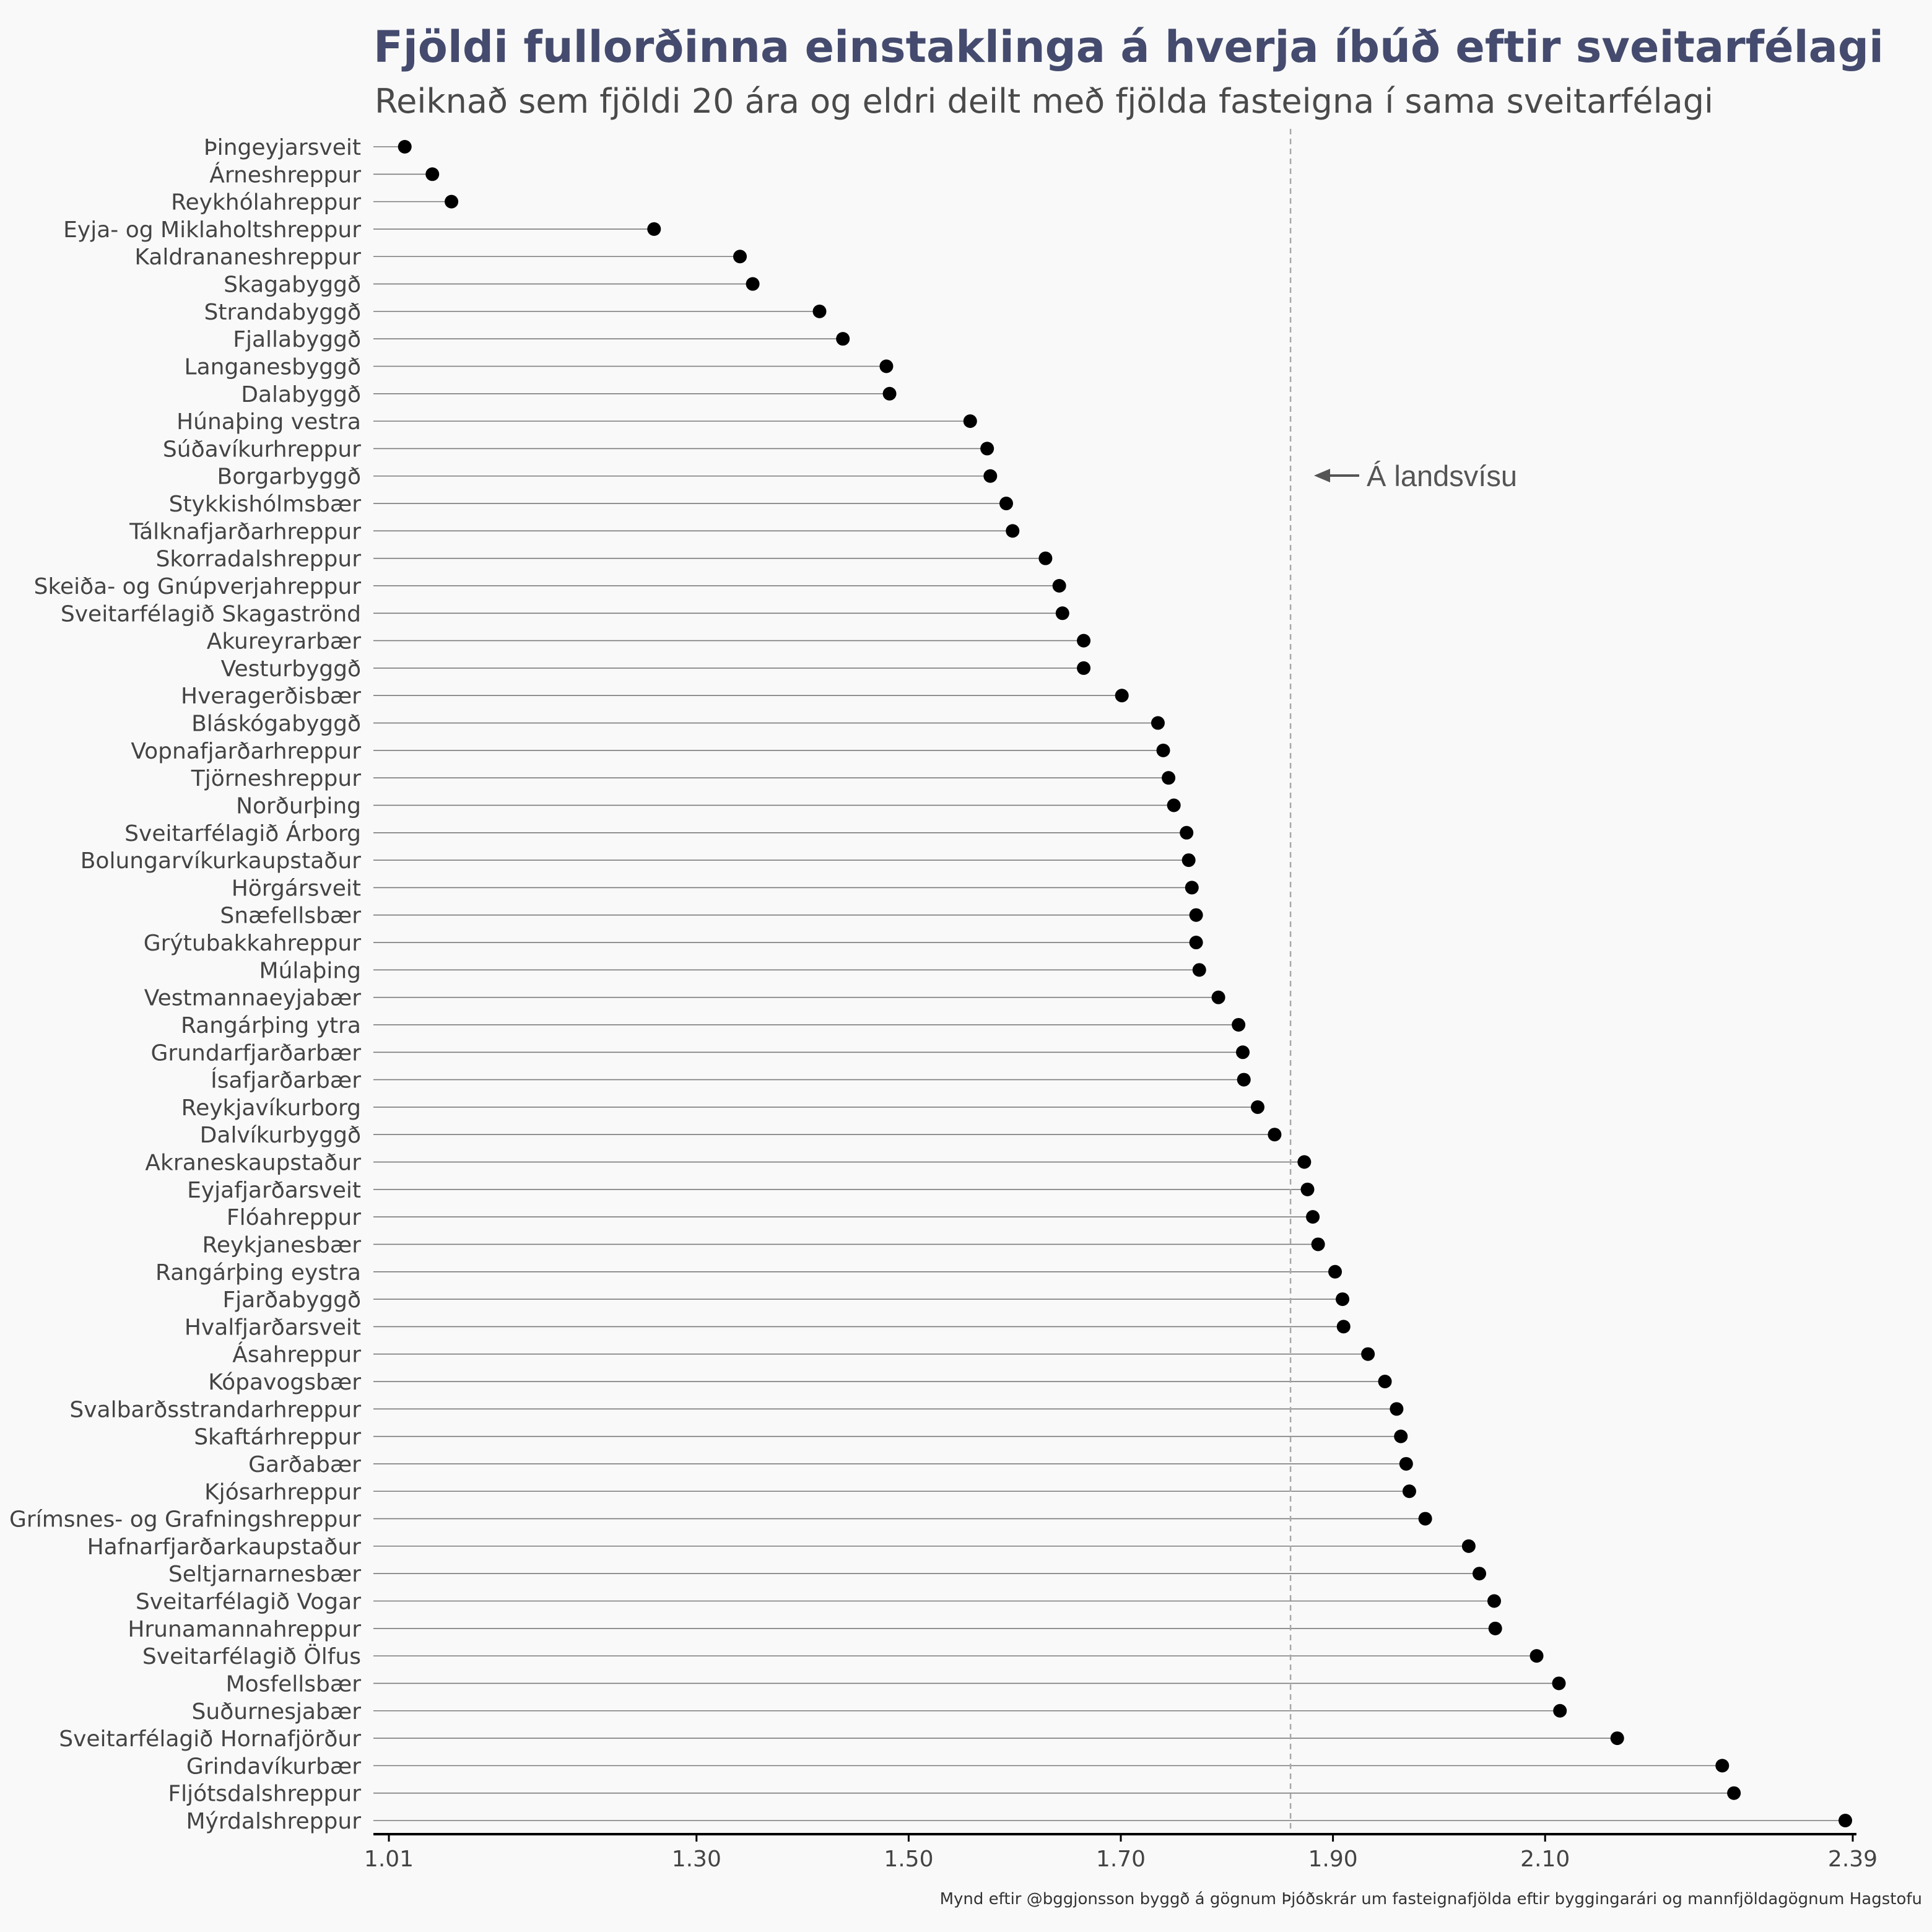 The height and width of the screenshot is (1932, 1932). Describe the element at coordinates (273, 367) in the screenshot. I see `category-label: Langanesbyggð` at that location.